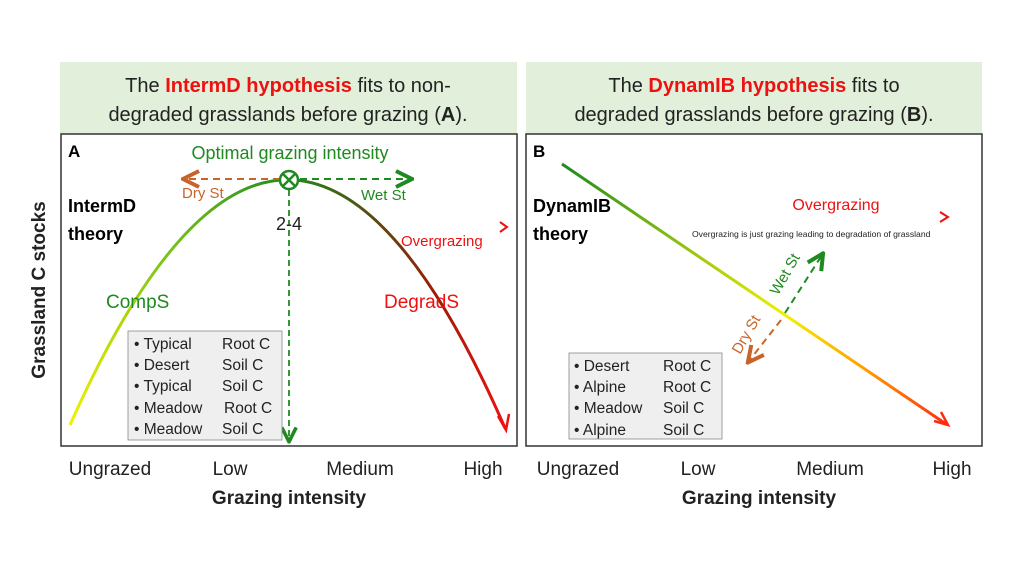 The width and height of the screenshot is (1024, 574). I want to click on legend-item: • Alpine Root C, so click(642, 387).